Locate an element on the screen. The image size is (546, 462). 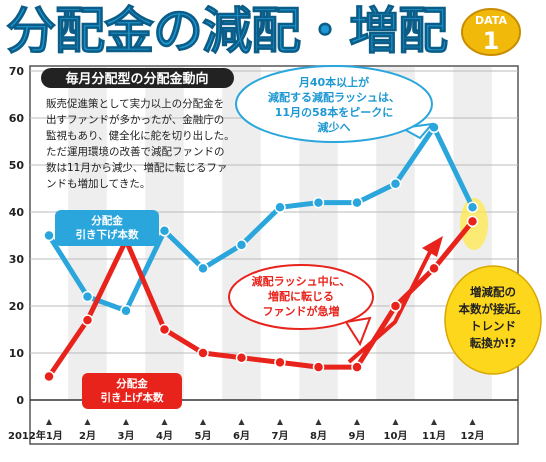
legend-cut-label: 分配金引き下げ本数 is located at coordinates (107, 227).